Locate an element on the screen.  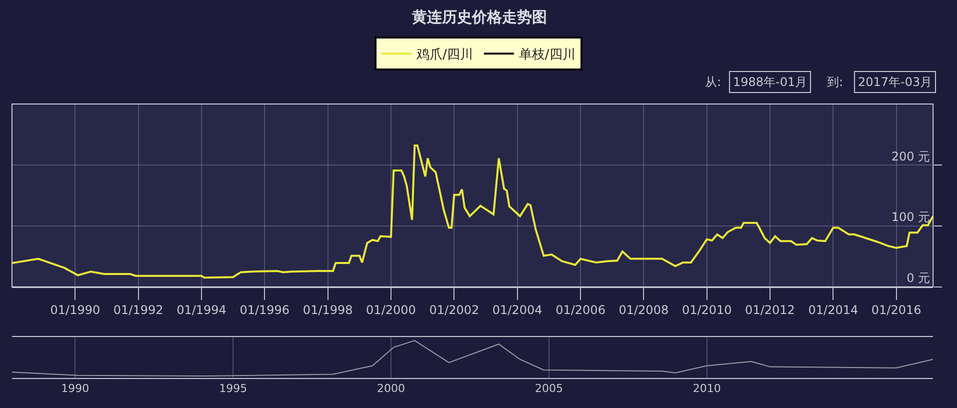
x-tick-label: 01/2004 is located at coordinates (517, 310).